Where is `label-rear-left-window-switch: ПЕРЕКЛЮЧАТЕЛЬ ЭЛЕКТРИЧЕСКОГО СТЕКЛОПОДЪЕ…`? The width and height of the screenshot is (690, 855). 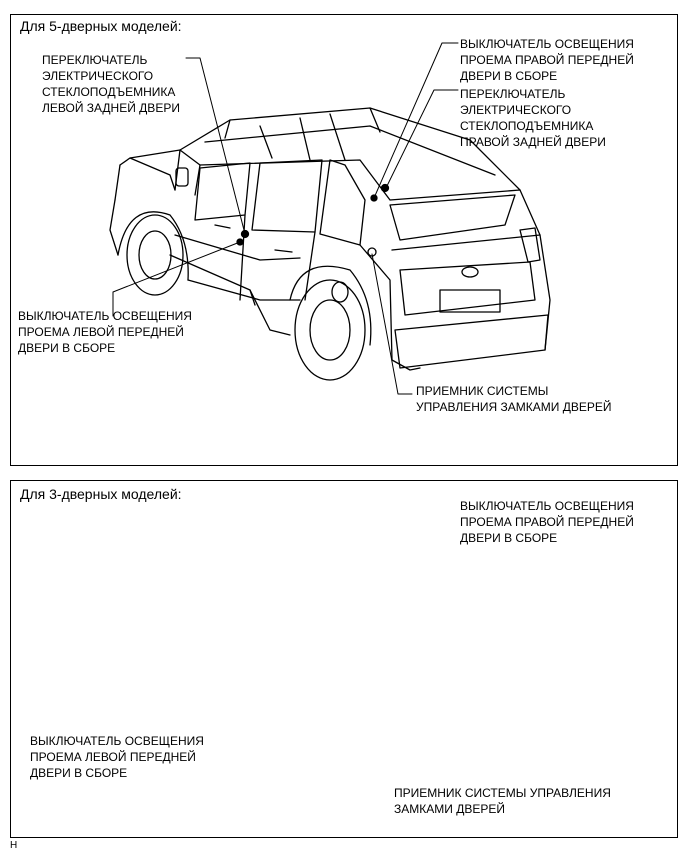
label-rear-left-window-switch: ПЕРЕКЛЮЧАТЕЛЬ ЭЛЕКТРИЧЕСКОГО СТЕКЛОПОДЪЕ… is located at coordinates (111, 84).